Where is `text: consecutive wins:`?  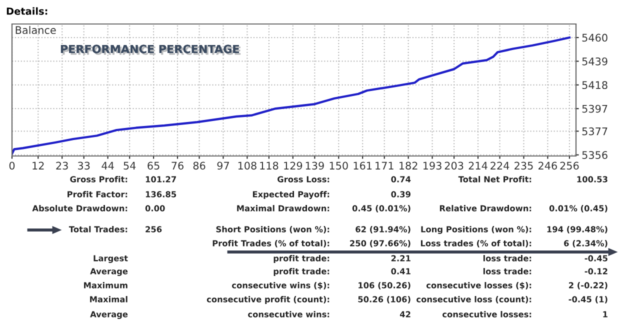
text: consecutive wins: is located at coordinates (289, 314).